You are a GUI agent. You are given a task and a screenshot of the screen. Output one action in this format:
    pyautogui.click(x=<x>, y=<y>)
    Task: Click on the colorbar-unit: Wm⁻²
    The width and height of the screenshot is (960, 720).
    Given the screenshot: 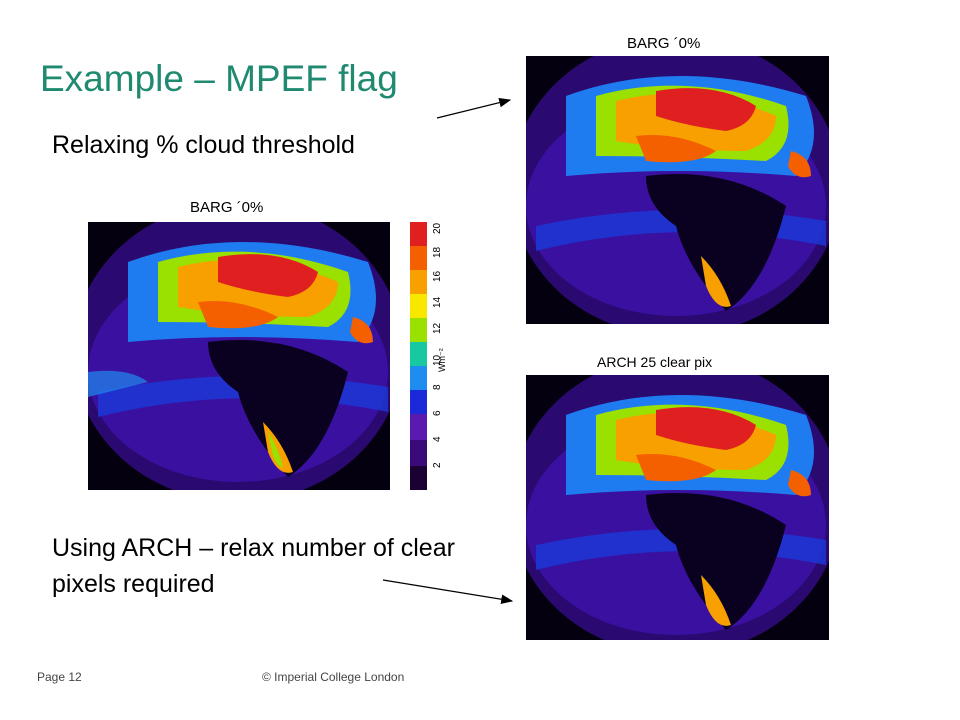 What is the action you would take?
    pyautogui.click(x=442, y=360)
    